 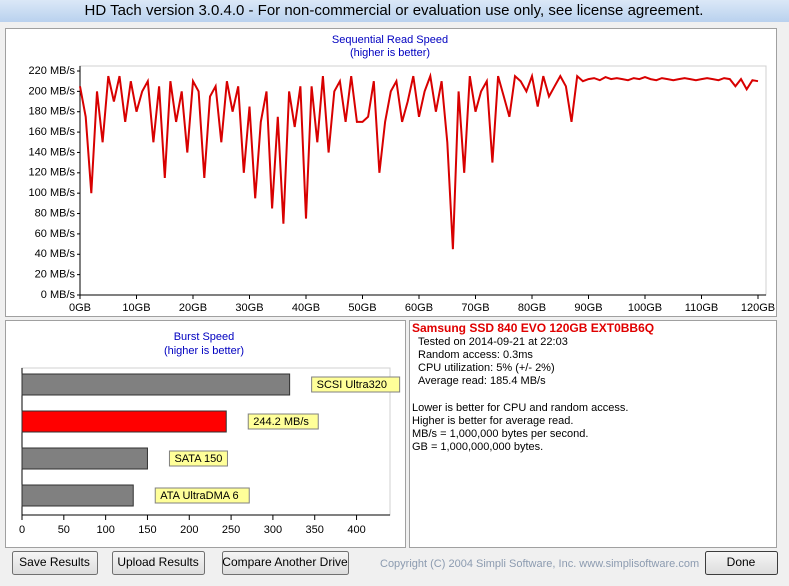 What do you see at coordinates (58, 295) in the screenshot?
I see `y-tick-label: 0 MB/s` at bounding box center [58, 295].